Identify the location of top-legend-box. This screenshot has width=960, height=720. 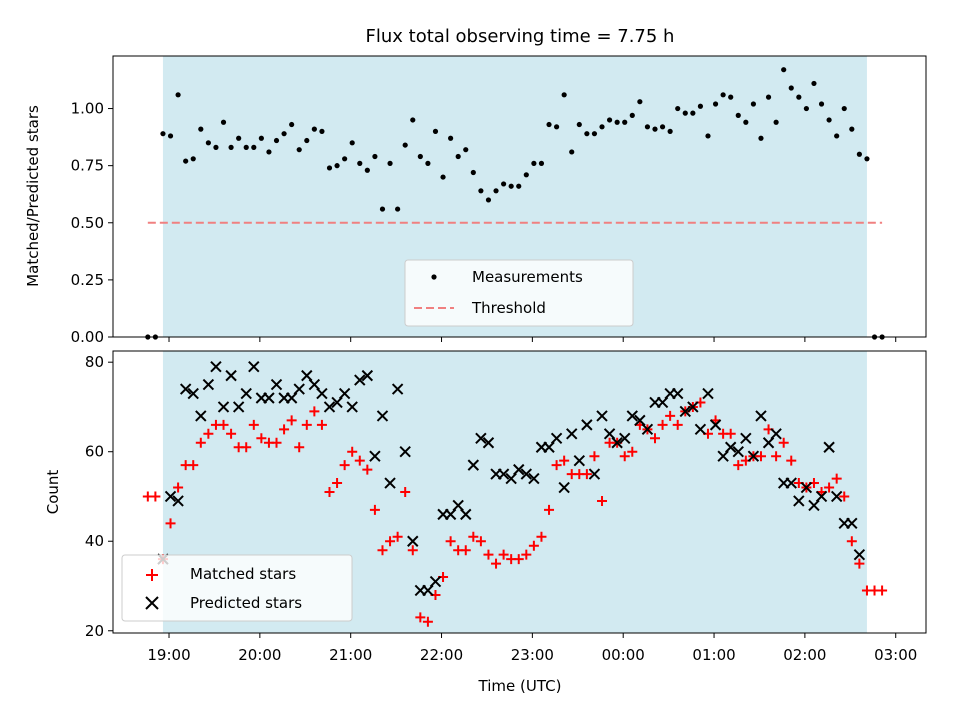
(519, 293).